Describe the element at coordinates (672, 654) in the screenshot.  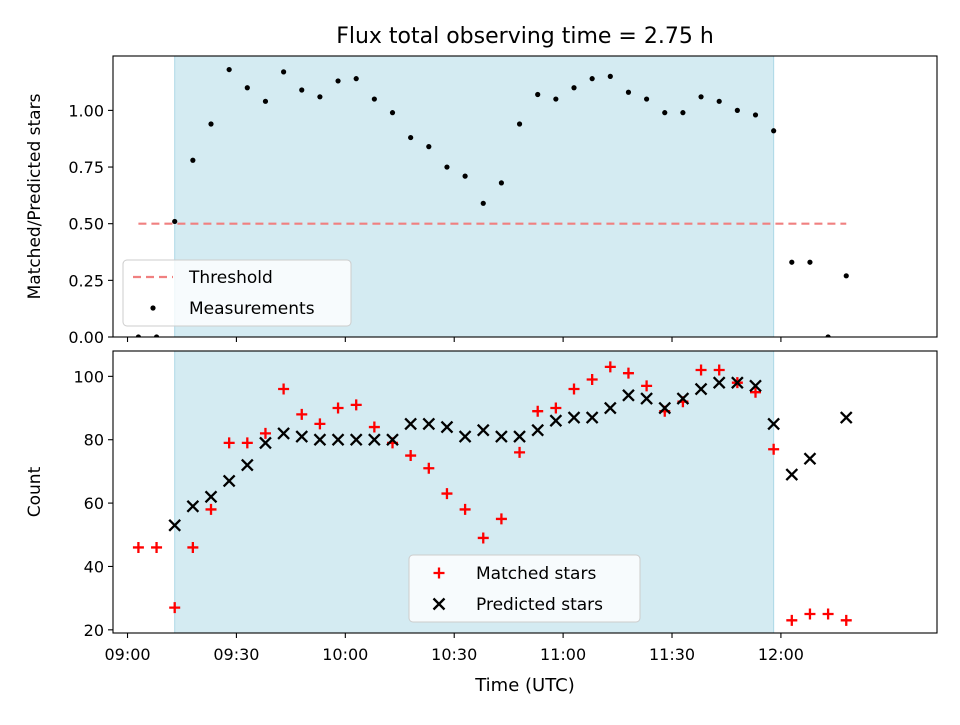
I see `x-tick-label: 11:30` at that location.